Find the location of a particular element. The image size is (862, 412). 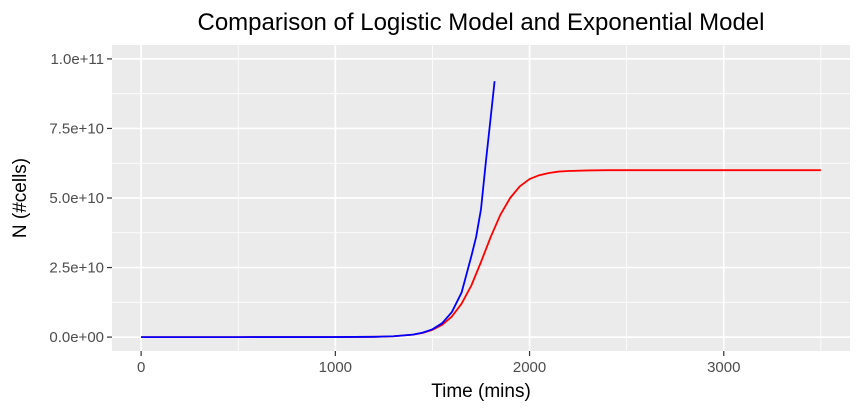

y-tick-label: 7.5e+10 is located at coordinates (76, 128).